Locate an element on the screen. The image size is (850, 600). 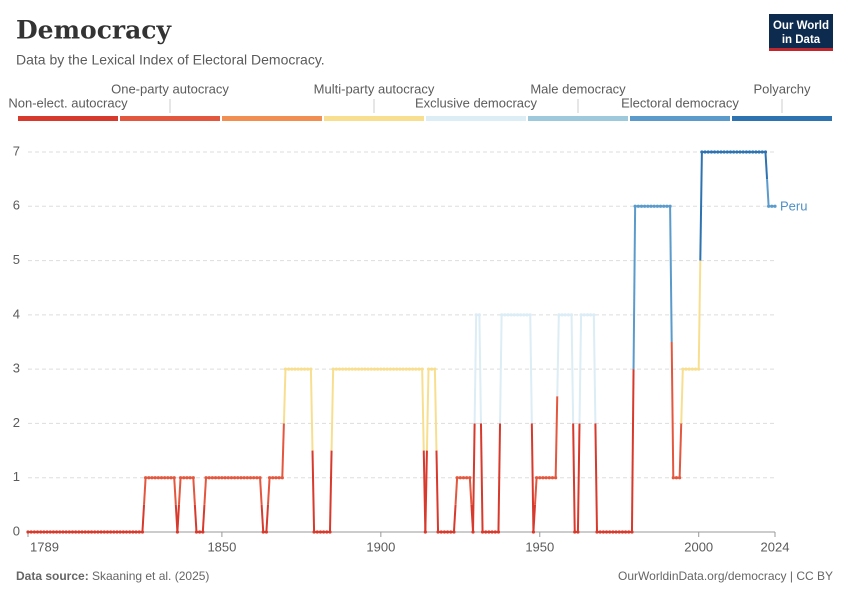
legend-swatch is located at coordinates (68, 118).